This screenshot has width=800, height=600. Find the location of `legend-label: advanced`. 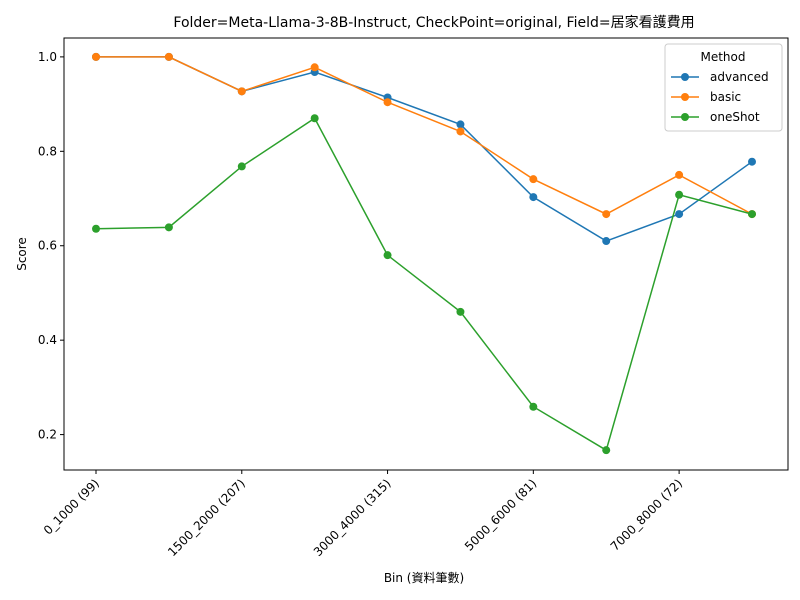

legend-label: advanced is located at coordinates (739, 77).